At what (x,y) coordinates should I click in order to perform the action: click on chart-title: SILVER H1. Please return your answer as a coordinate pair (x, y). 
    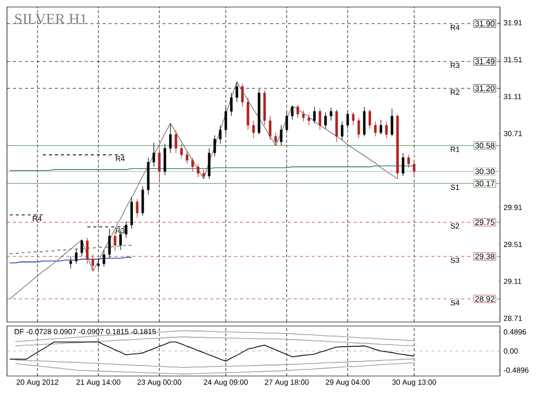
    Looking at the image, I should click on (50, 19).